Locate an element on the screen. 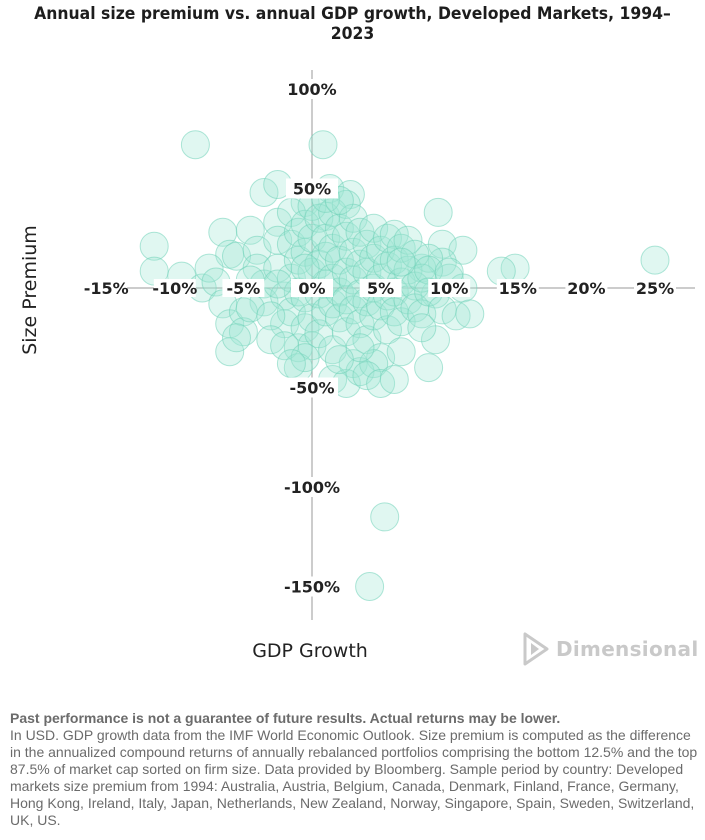  x-tick-label: 15% is located at coordinates (518, 288).